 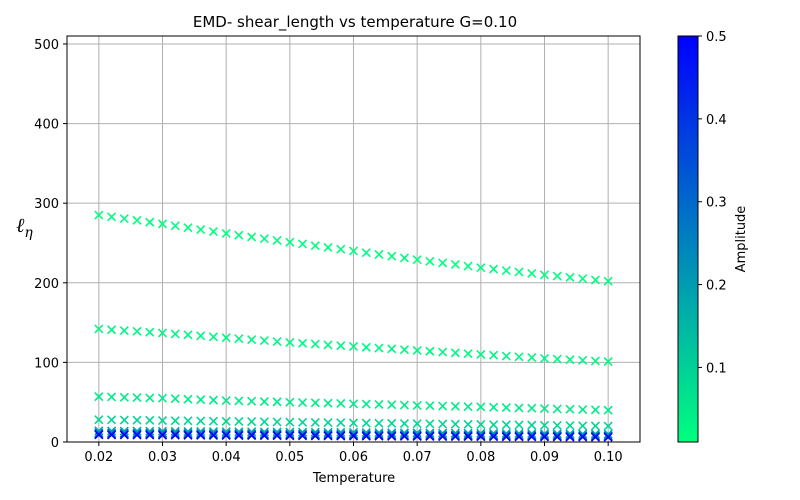 What do you see at coordinates (716, 203) in the screenshot?
I see `colorbar-tick-label: 0.3` at bounding box center [716, 203].